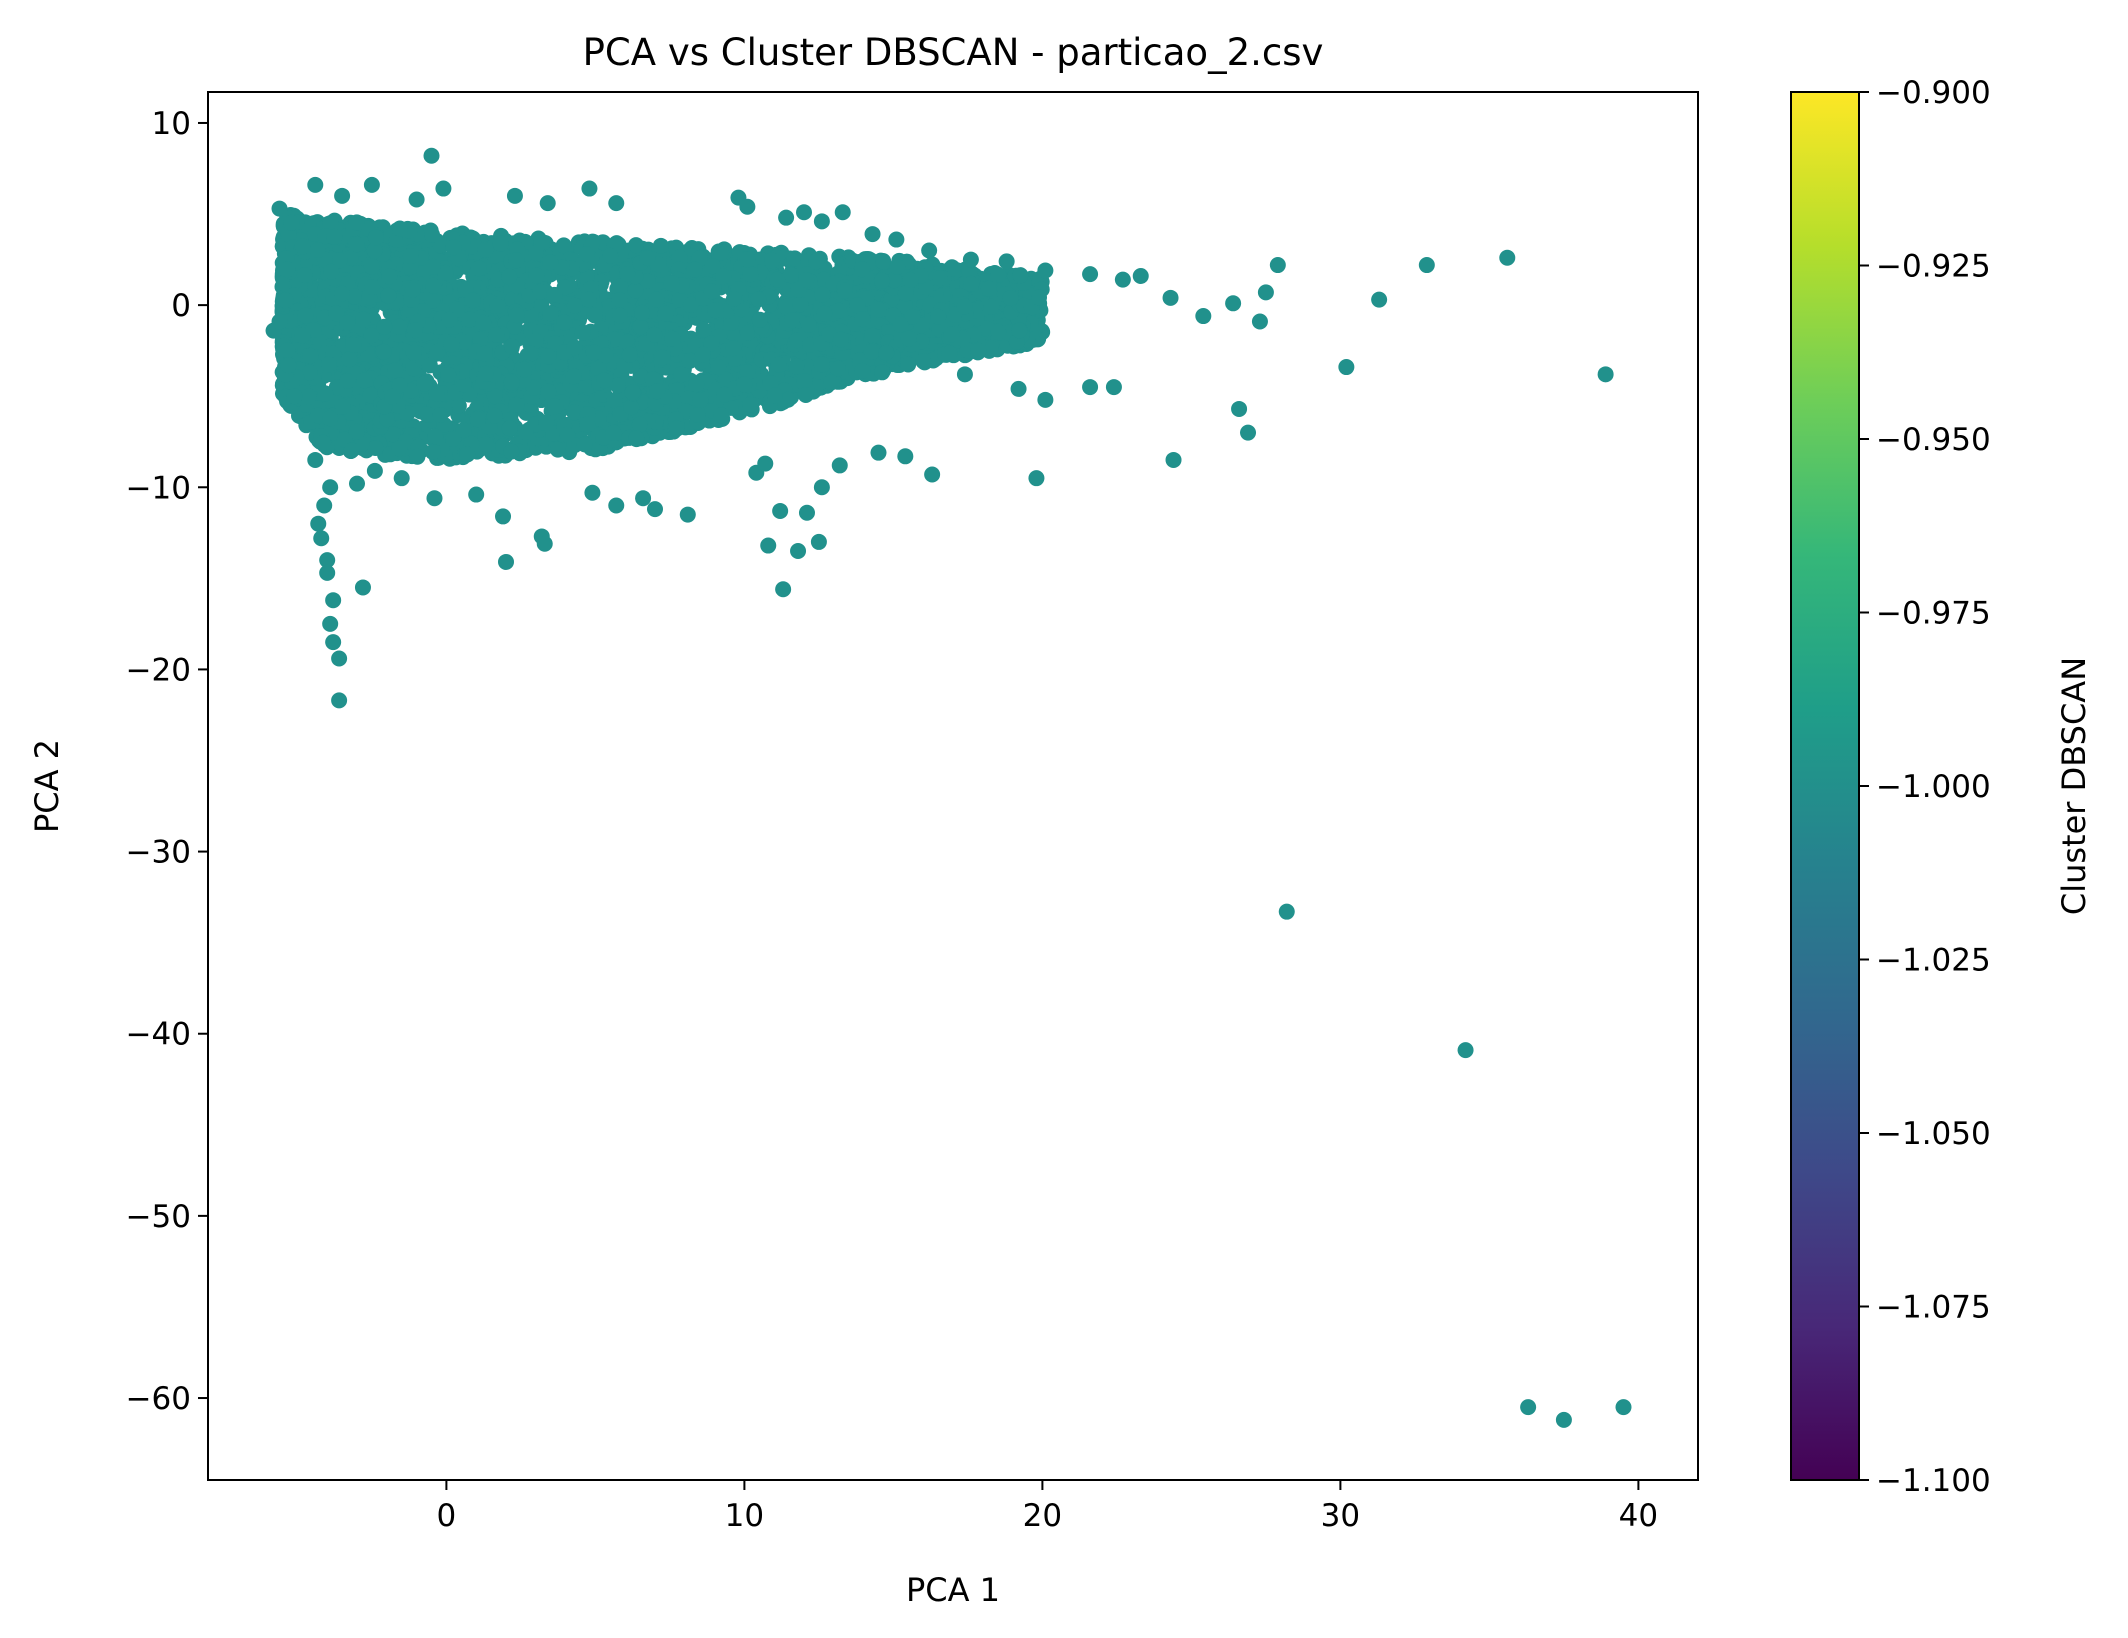 The height and width of the screenshot is (1638, 2128). I want to click on y-tick-label: −30, so click(158, 853).